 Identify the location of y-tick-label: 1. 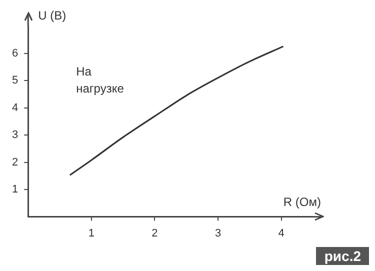
(15, 190).